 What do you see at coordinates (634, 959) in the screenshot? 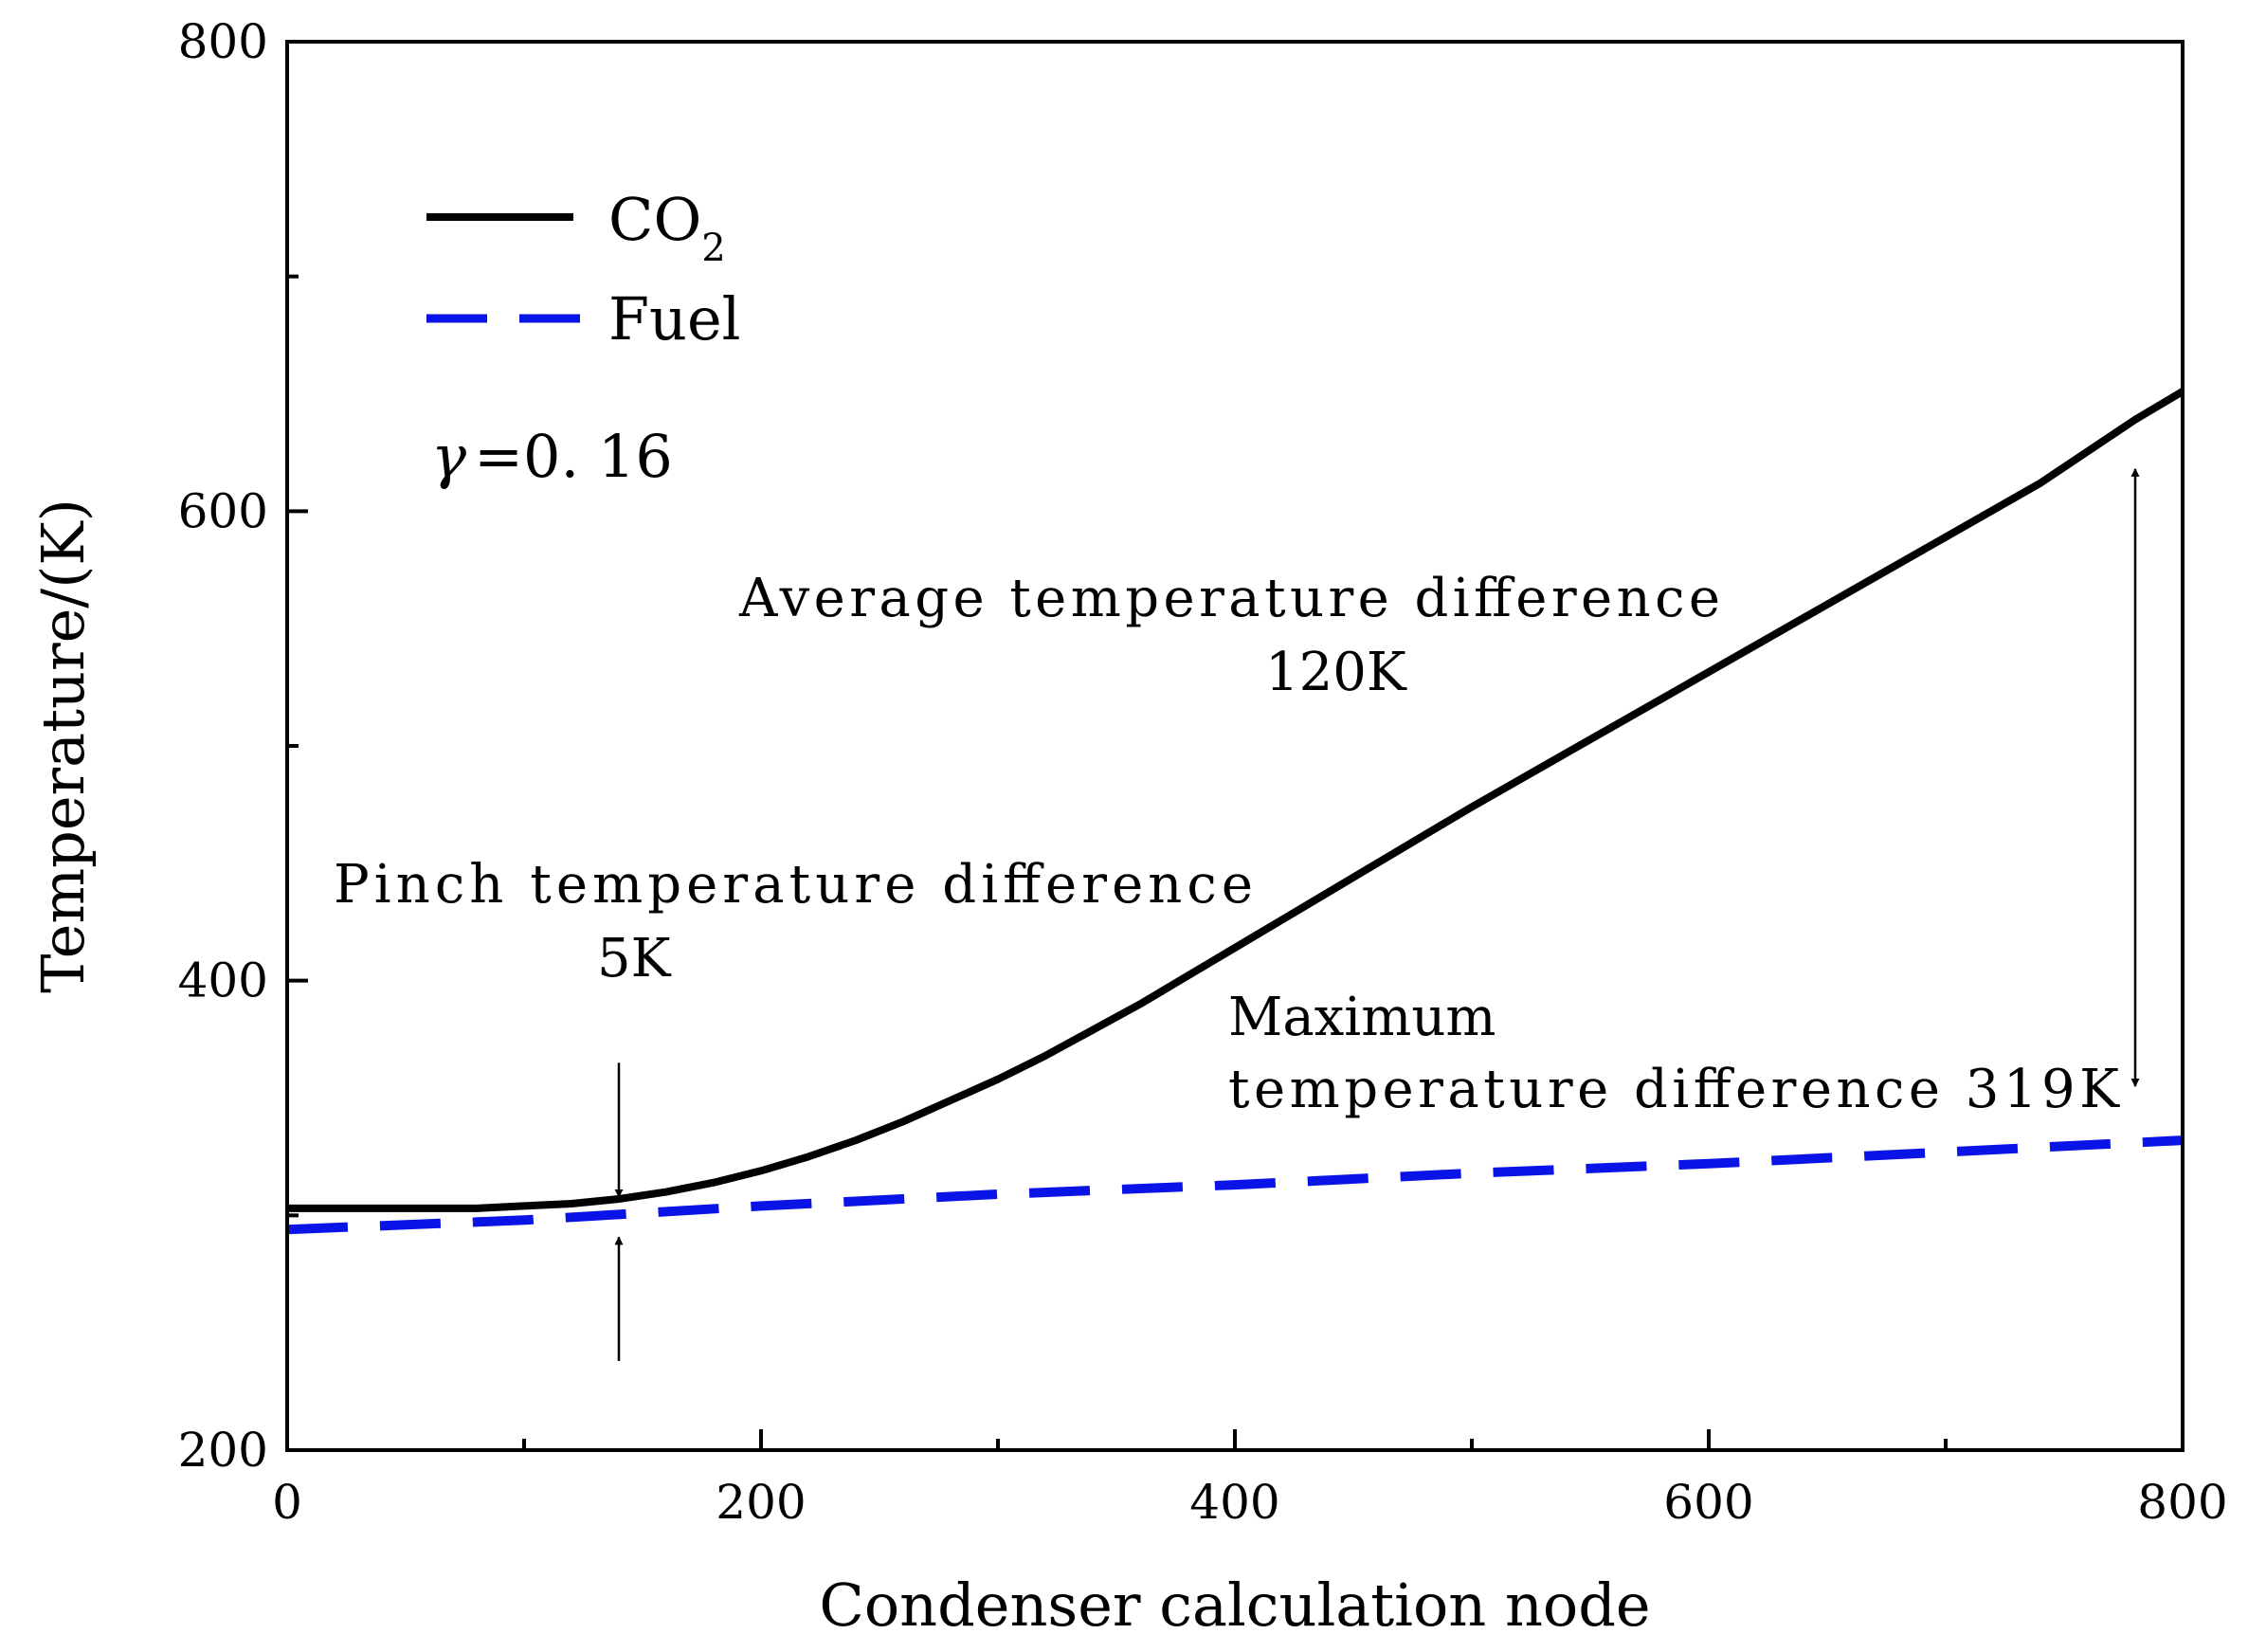
I see `pinch-label-line2: 5K` at bounding box center [634, 959].